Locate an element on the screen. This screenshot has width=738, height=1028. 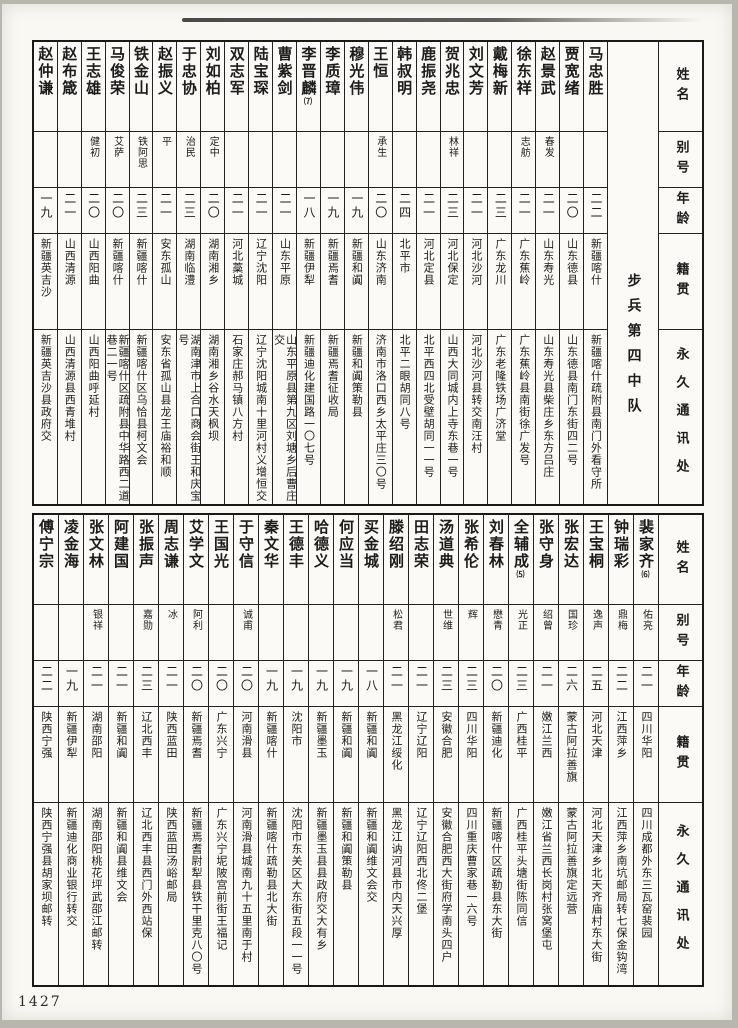
person-column: 韩叔明 二四 北平市 北平二眼胡同八号 is located at coordinates (403, 273).